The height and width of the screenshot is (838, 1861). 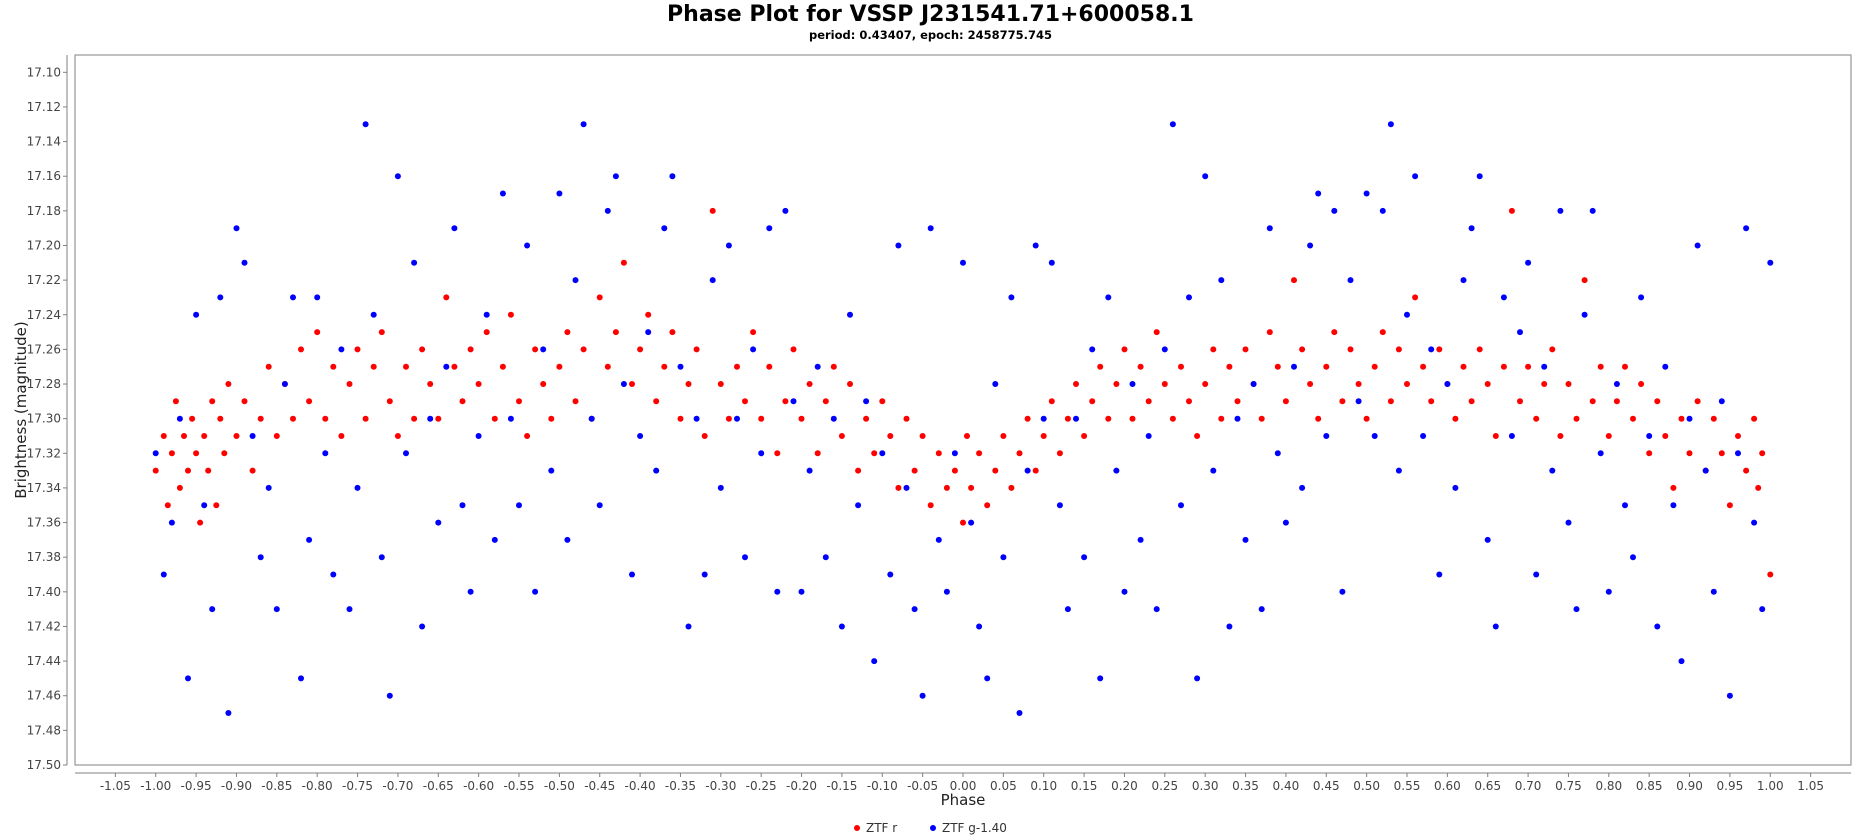 I want to click on x-tick-label: -1.00, so click(x=155, y=786).